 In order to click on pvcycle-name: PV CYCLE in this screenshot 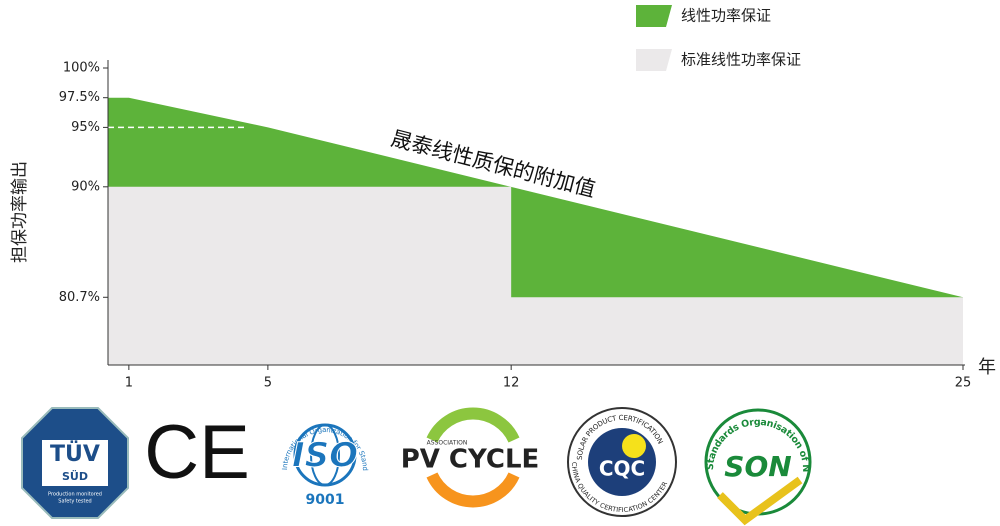, I will do `click(470, 460)`.